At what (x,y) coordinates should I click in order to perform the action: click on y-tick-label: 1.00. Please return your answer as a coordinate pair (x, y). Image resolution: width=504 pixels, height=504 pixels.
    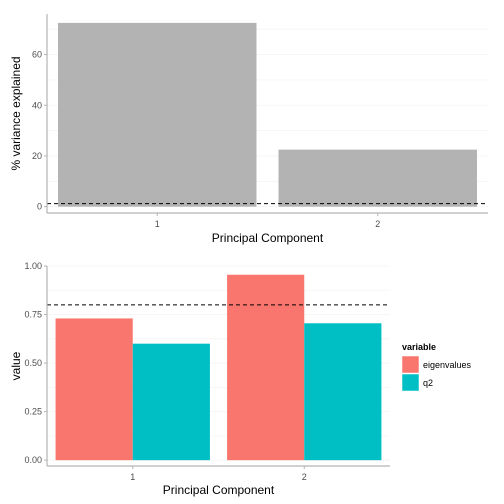
    Looking at the image, I should click on (33, 266).